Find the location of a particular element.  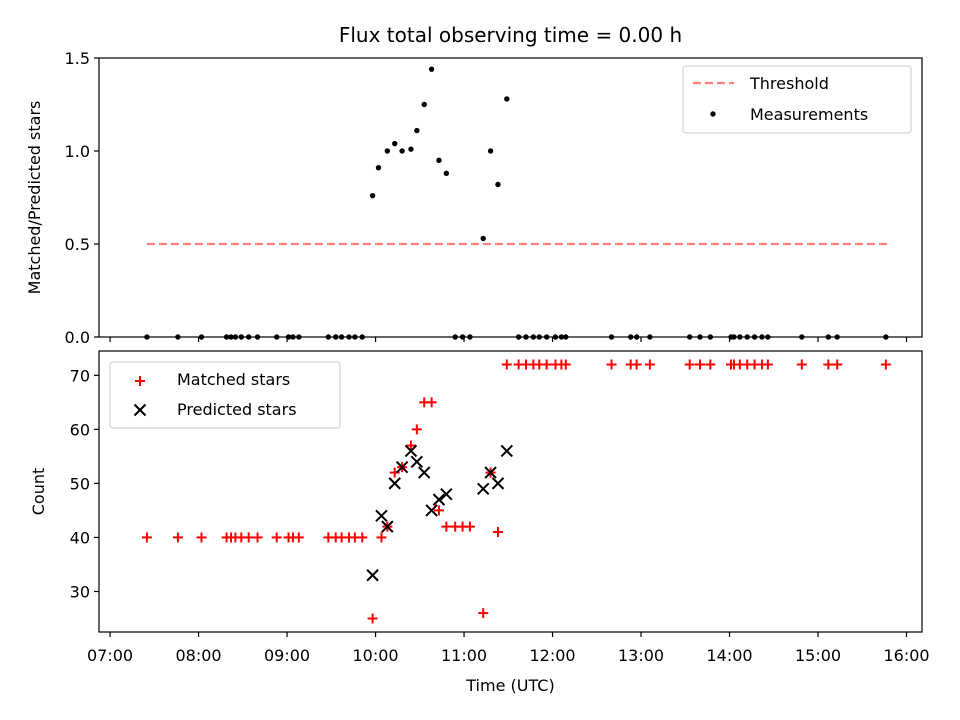

x-tick-label: 08:00 is located at coordinates (199, 655).